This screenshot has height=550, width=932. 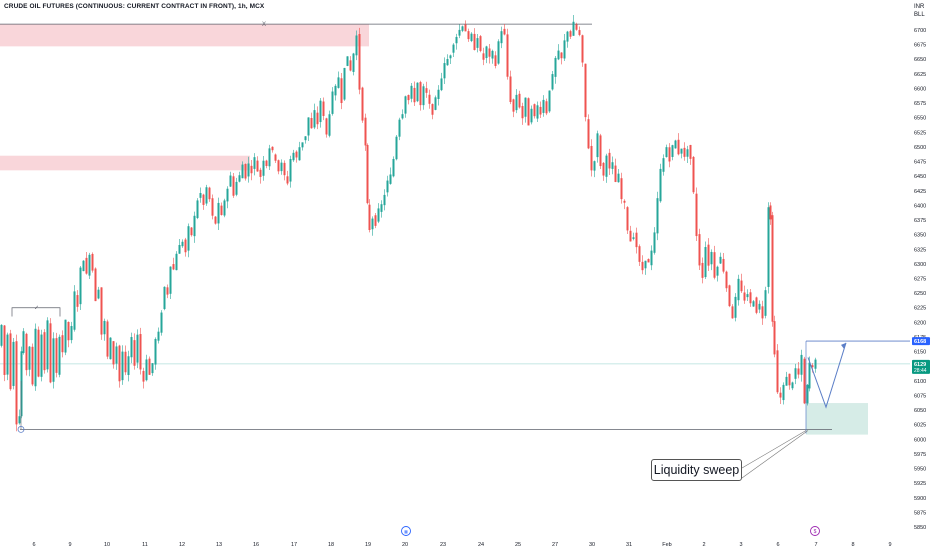 What do you see at coordinates (920, 499) in the screenshot?
I see `y-tick-label: 5900` at bounding box center [920, 499].